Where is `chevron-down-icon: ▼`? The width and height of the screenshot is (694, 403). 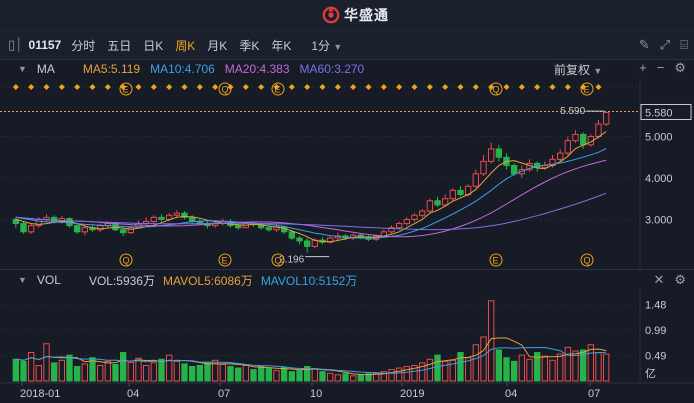
chevron-down-icon: ▼ is located at coordinates (338, 46).